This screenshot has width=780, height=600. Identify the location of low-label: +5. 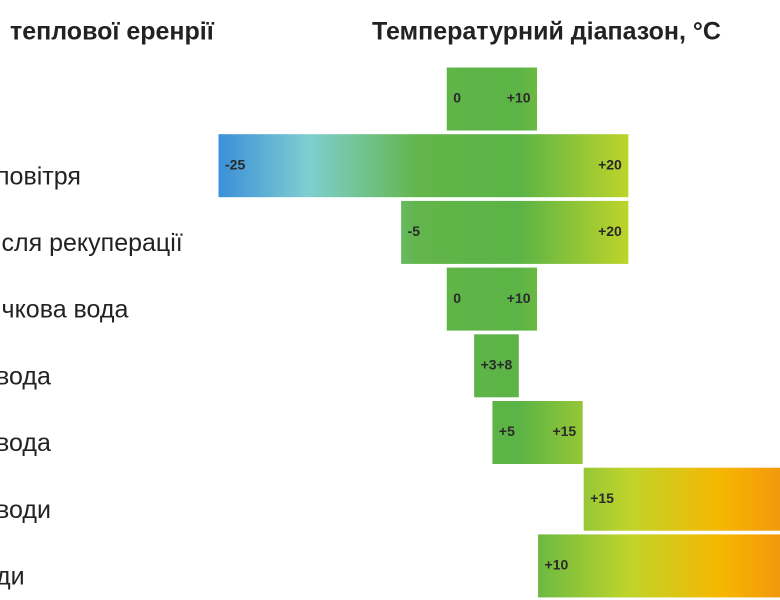
(507, 431).